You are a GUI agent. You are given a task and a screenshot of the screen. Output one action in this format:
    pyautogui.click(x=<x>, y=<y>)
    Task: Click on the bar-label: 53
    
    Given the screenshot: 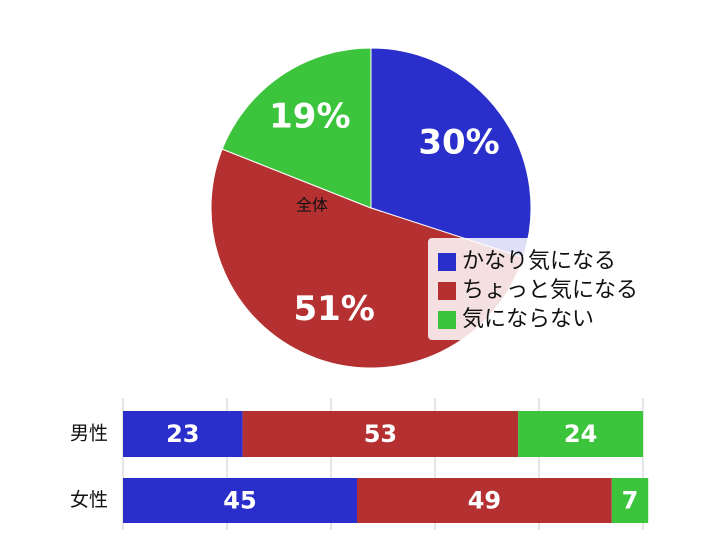 What is the action you would take?
    pyautogui.click(x=380, y=434)
    